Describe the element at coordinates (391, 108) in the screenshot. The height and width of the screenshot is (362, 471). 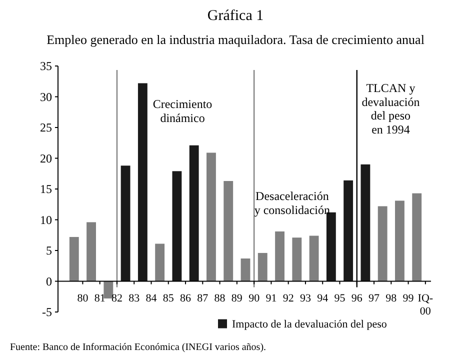
I see `annotation: TLCAN y devaluación del peso en 1994` at that location.